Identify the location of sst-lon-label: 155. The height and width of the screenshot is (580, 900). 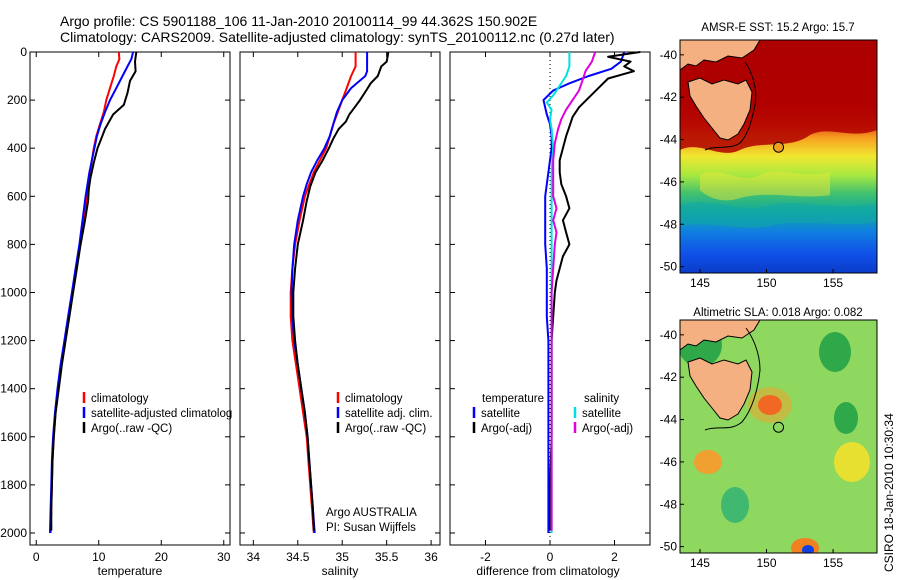
(833, 283).